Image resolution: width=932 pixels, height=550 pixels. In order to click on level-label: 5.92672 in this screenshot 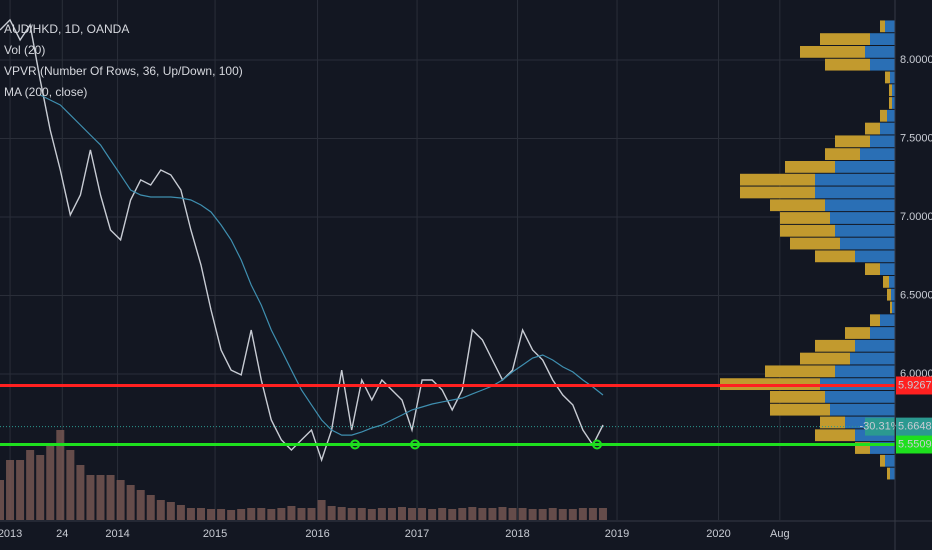, I will do `click(915, 385)`.